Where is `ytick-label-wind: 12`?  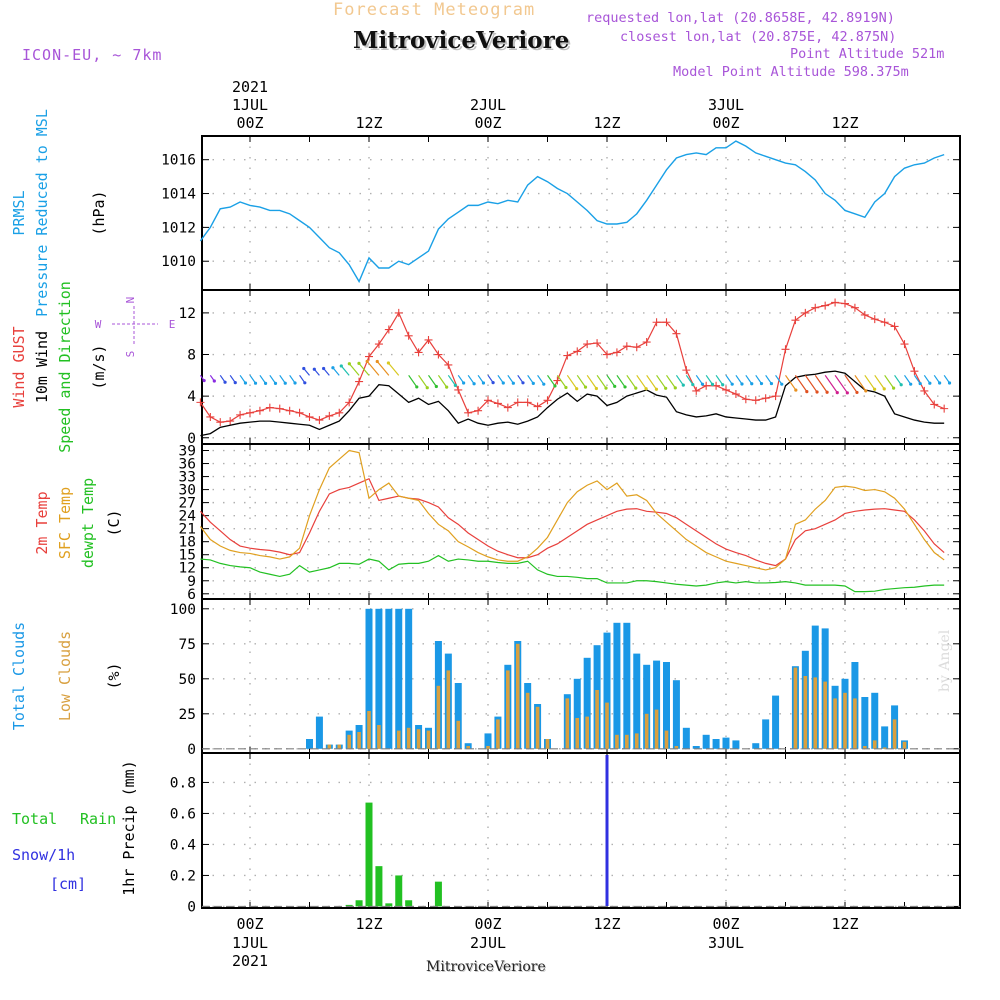
ytick-label-wind: 12 is located at coordinates (187, 314).